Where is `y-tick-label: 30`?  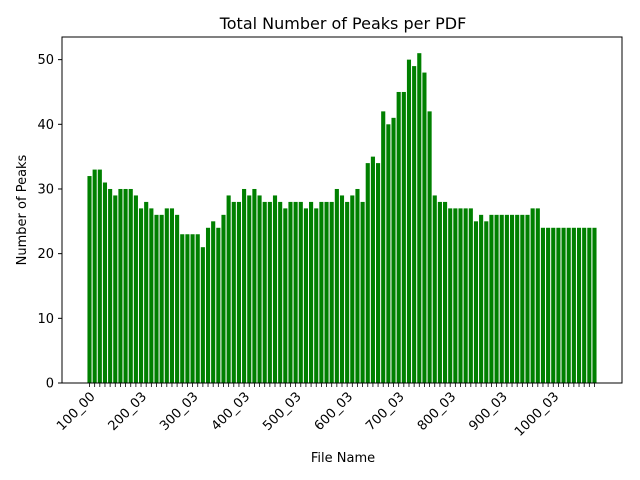 y-tick-label: 30 is located at coordinates (45, 189).